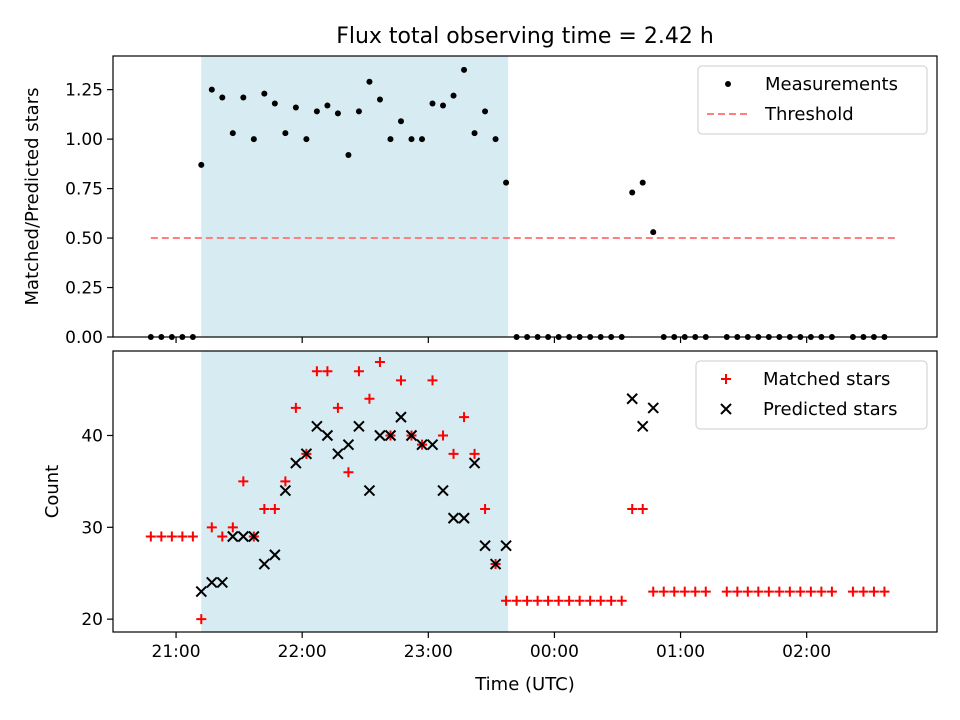 Image resolution: width=960 pixels, height=720 pixels. I want to click on x-axis-label: Time (UTC), so click(524, 684).